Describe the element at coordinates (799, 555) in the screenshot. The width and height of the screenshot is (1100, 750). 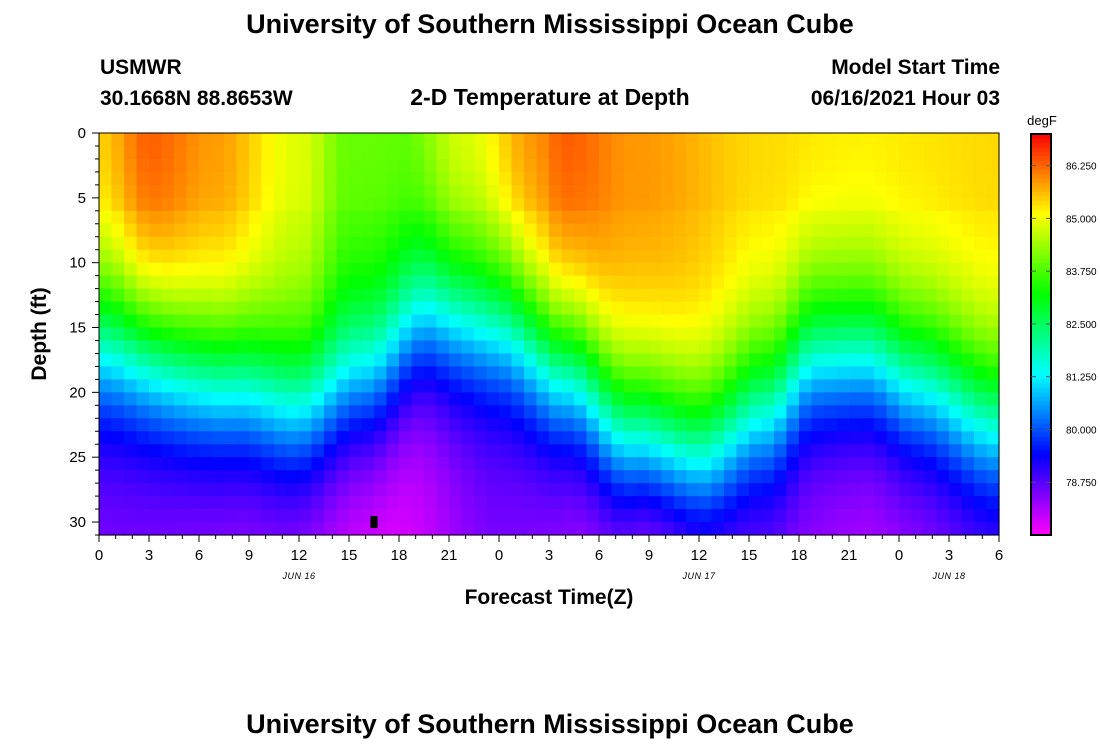
I see `x-tick-label: 18` at that location.